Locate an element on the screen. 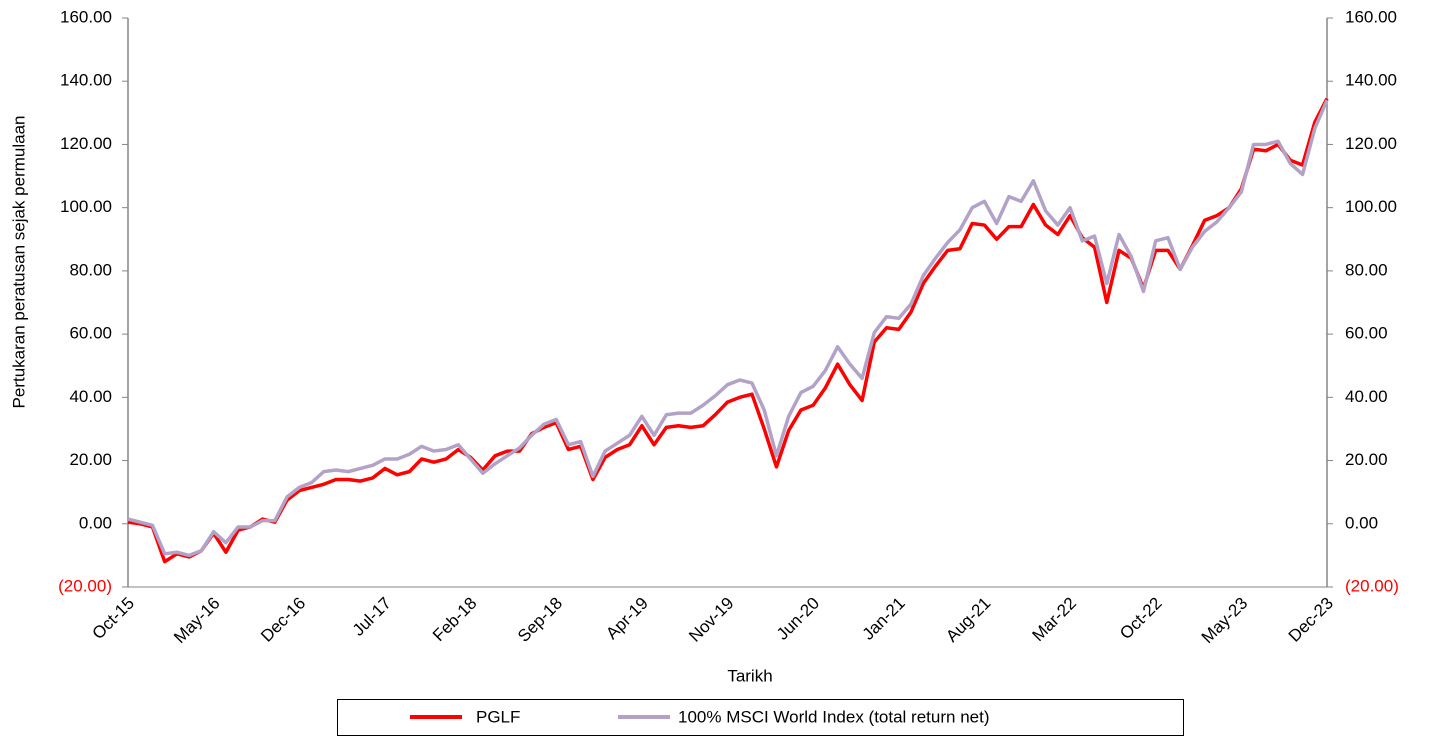 The width and height of the screenshot is (1430, 736). y2-tick-label: 20.00 is located at coordinates (1366, 459).